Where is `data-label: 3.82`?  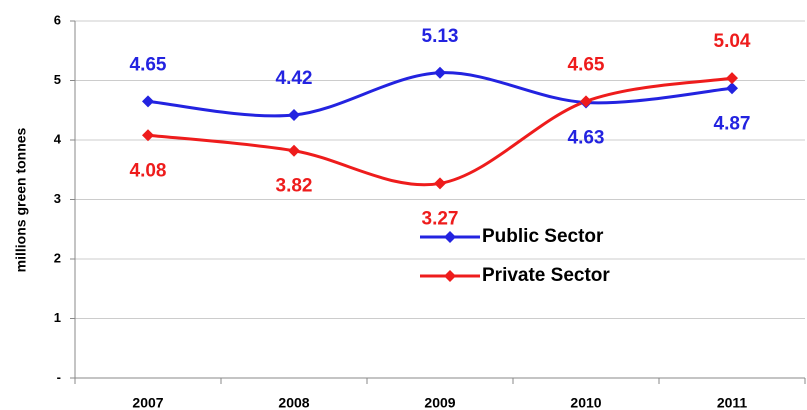
data-label: 3.82 is located at coordinates (294, 186).